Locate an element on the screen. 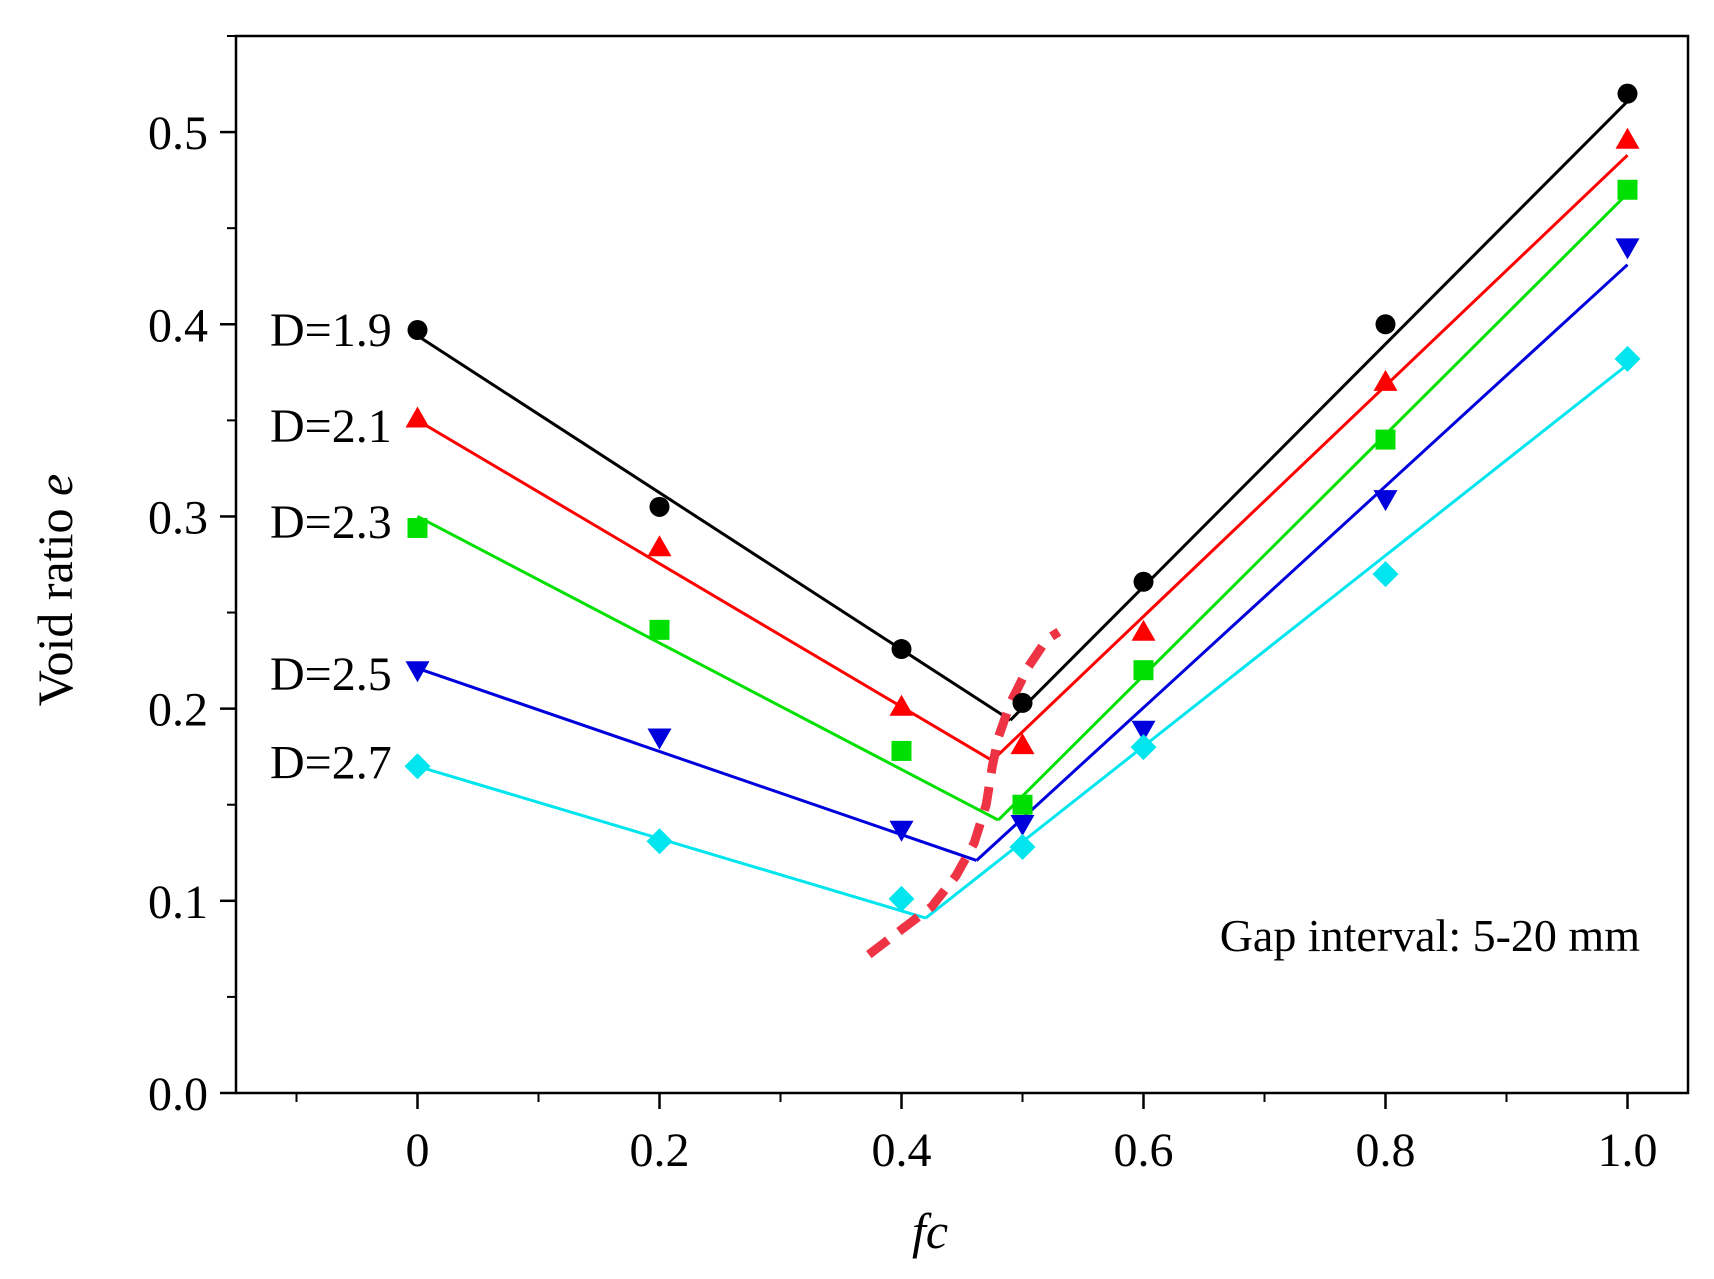 This screenshot has width=1714, height=1279. y-axis-label-var: e is located at coordinates (55, 485).